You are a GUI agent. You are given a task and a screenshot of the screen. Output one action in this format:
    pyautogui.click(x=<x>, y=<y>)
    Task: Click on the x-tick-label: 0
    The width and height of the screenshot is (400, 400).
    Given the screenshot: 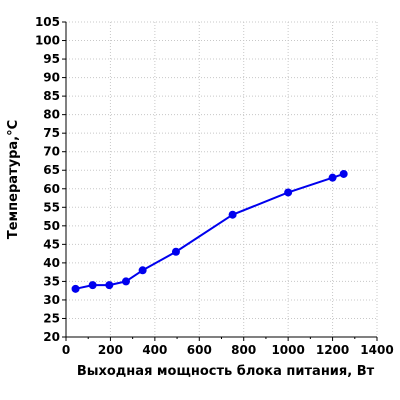 What is the action you would take?
    pyautogui.click(x=66, y=350)
    